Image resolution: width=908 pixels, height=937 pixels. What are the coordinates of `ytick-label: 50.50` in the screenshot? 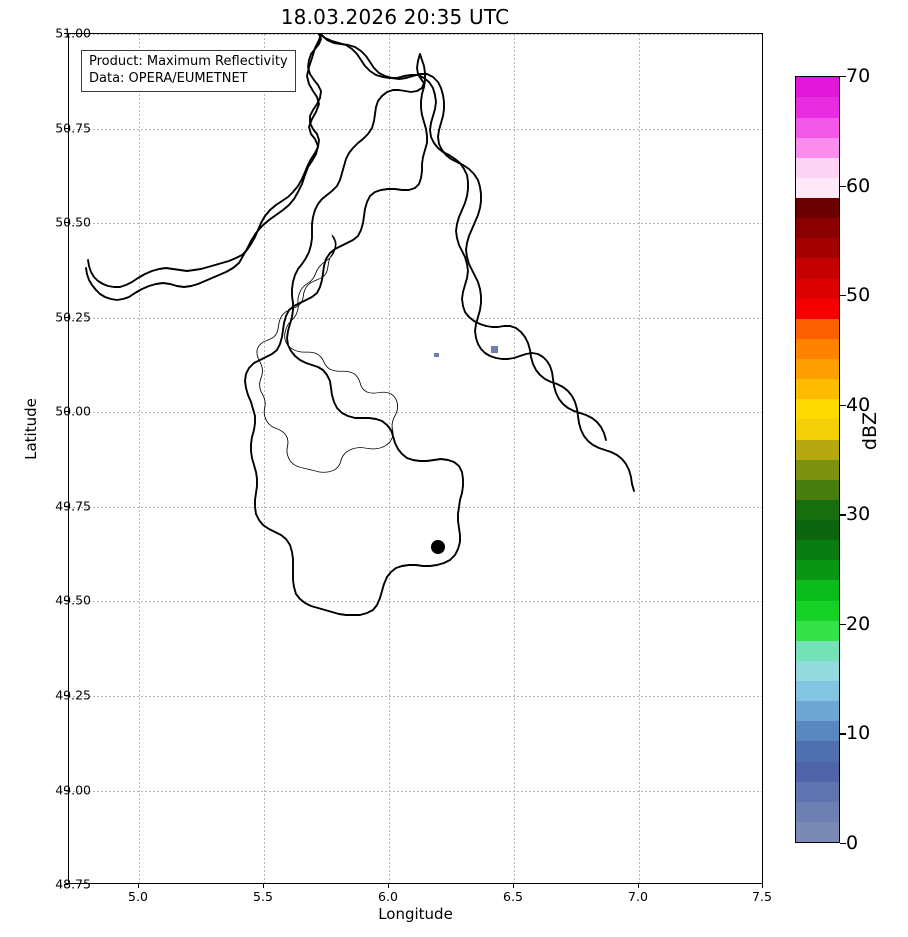 It's located at (73, 222).